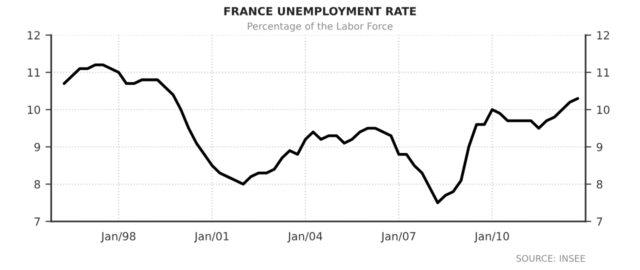 This screenshot has height=270, width=640. I want to click on y2-tick-label: 7, so click(599, 222).